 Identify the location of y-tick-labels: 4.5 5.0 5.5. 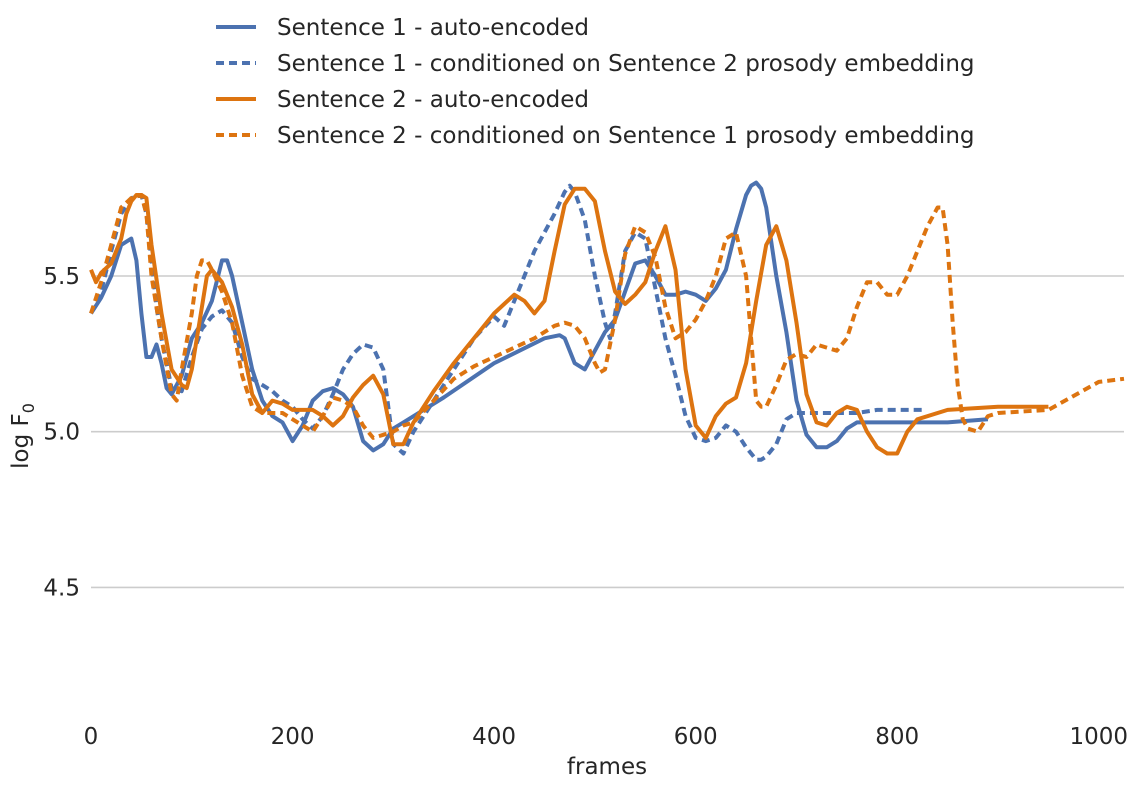
(61, 432).